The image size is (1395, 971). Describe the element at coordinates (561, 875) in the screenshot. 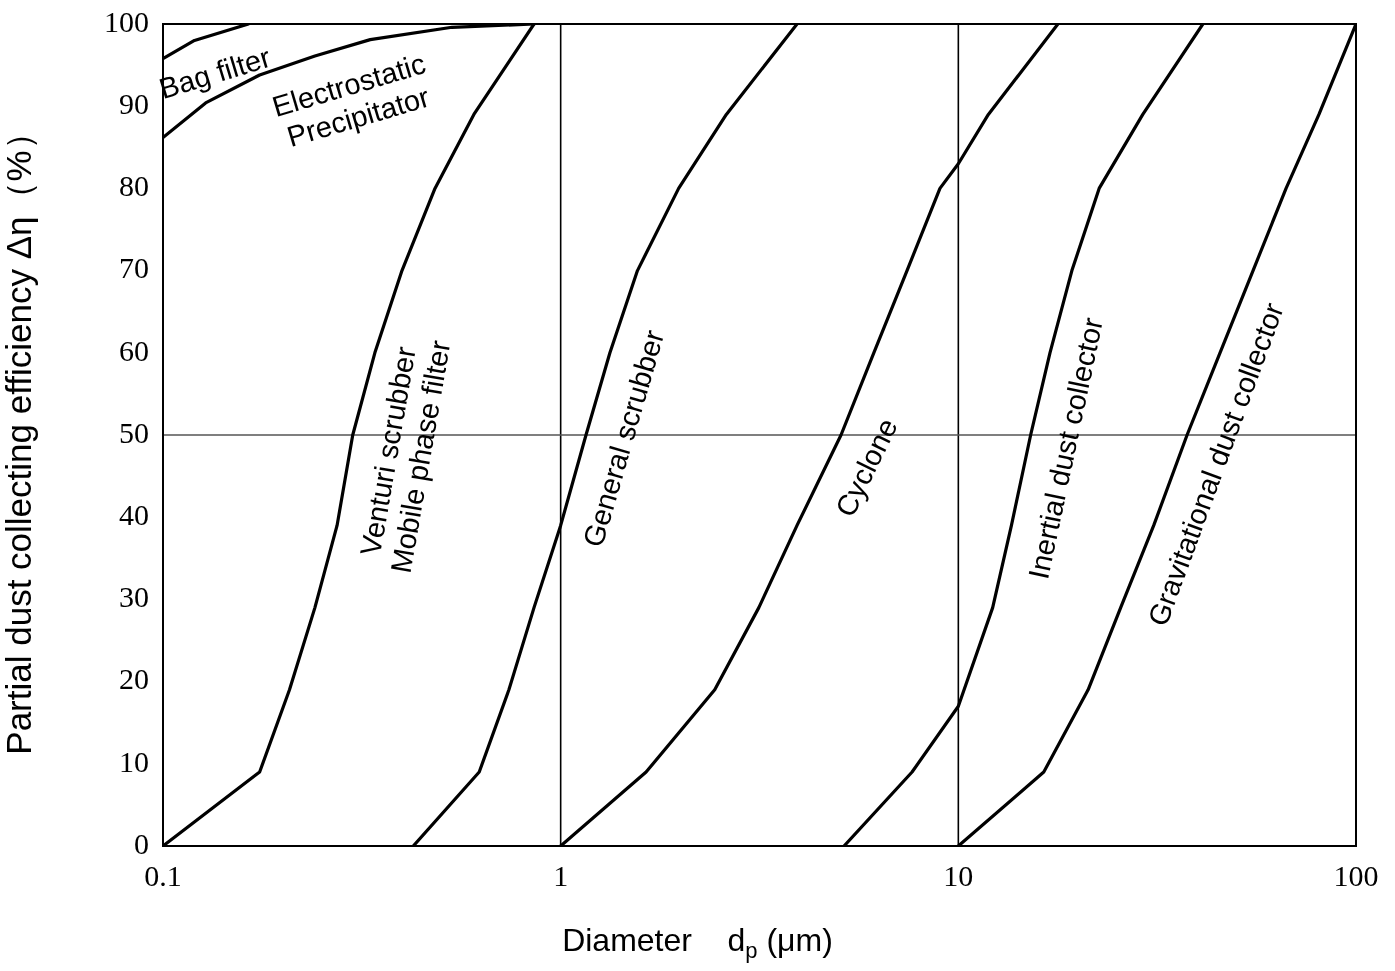

I see `x-tick-label: 1` at that location.